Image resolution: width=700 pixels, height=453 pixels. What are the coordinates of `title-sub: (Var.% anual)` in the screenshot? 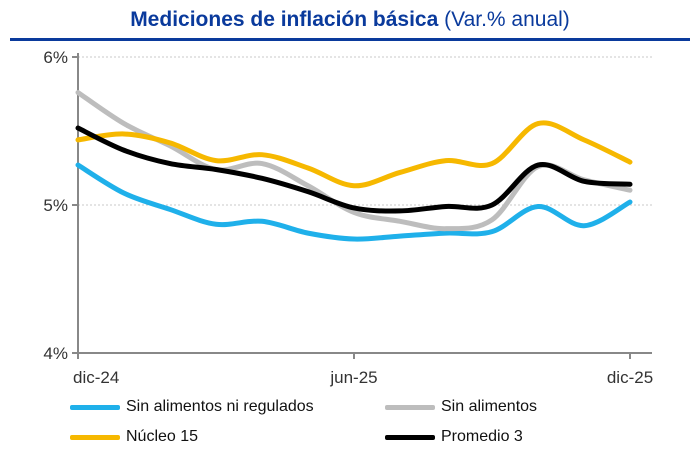 It's located at (507, 19).